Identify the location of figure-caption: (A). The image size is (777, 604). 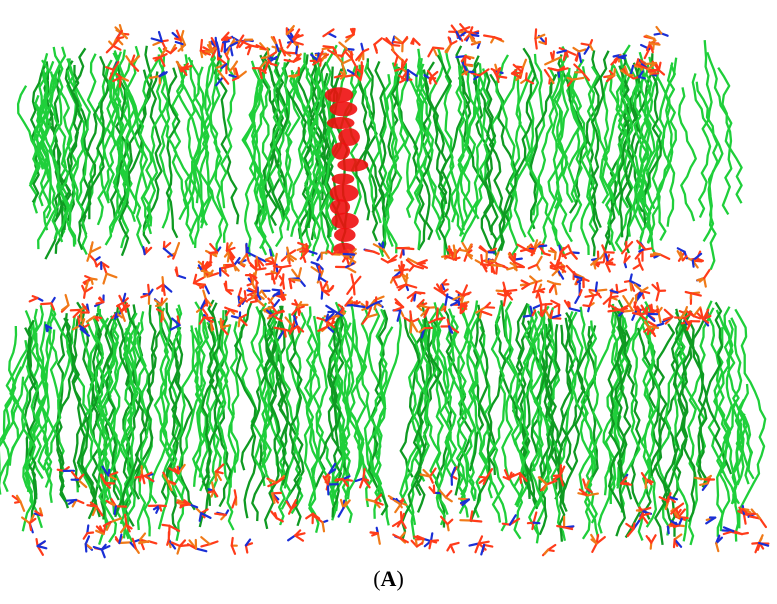
(388, 579).